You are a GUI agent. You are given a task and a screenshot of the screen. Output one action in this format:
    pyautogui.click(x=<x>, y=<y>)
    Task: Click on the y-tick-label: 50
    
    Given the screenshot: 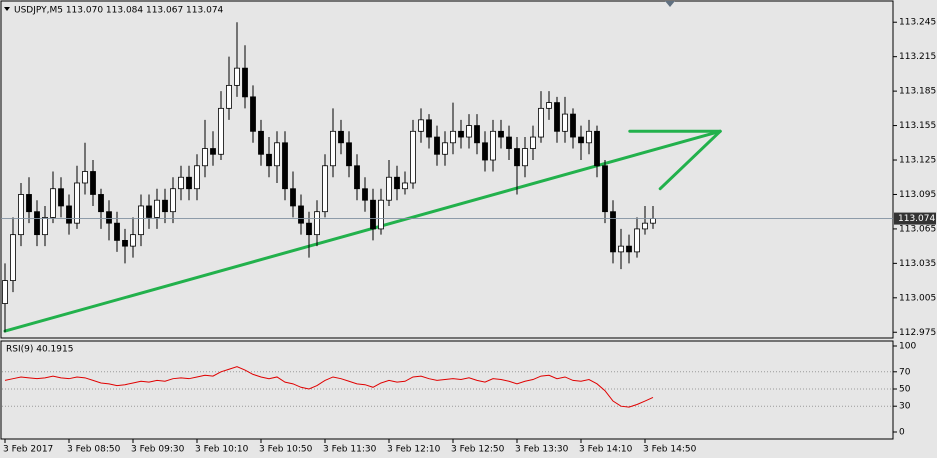 What is the action you would take?
    pyautogui.click(x=905, y=390)
    